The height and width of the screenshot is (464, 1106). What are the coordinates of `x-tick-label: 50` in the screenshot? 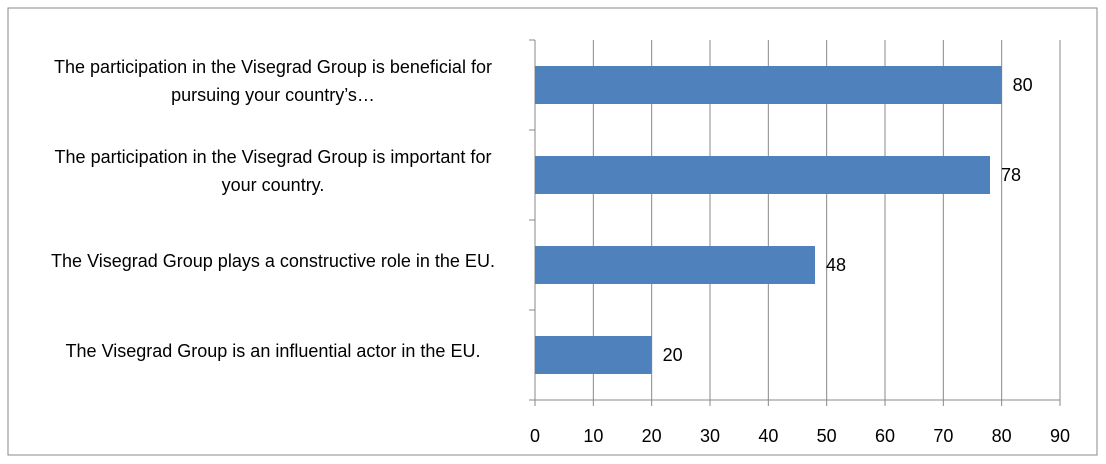 It's located at (827, 436).